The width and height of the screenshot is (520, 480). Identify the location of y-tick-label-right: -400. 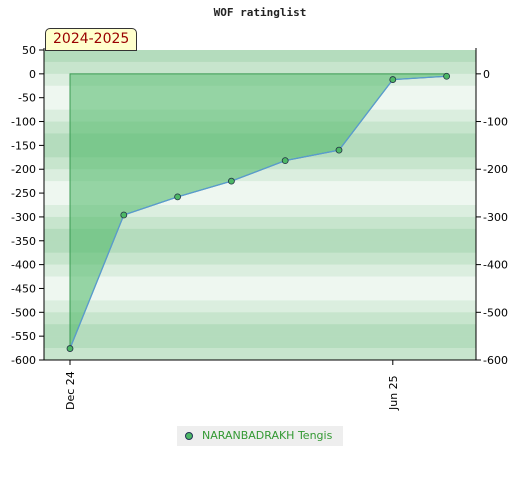
(495, 265).